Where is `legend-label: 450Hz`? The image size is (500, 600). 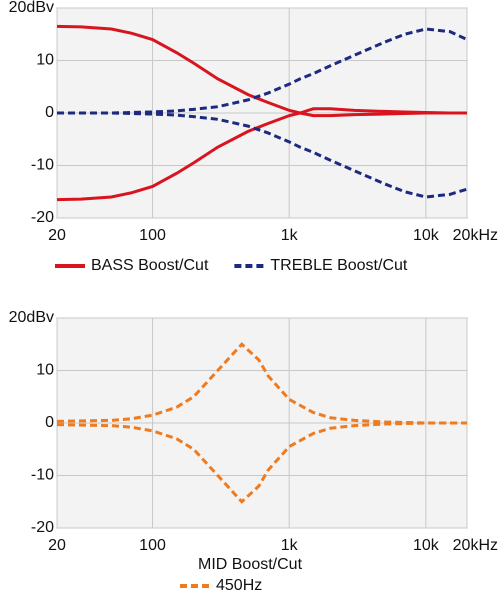 legend-label: 450Hz is located at coordinates (239, 585).